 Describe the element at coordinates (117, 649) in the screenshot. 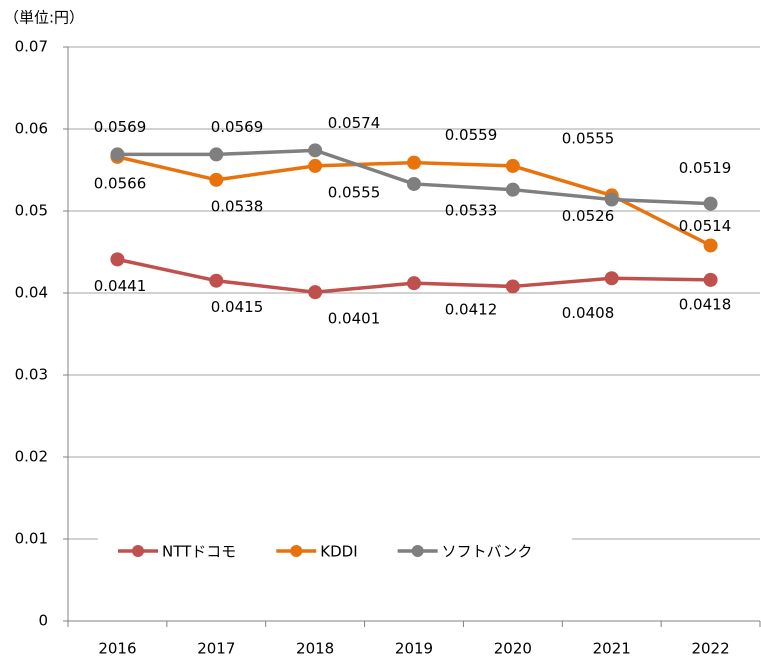

I see `x-tick-label: 2016` at that location.